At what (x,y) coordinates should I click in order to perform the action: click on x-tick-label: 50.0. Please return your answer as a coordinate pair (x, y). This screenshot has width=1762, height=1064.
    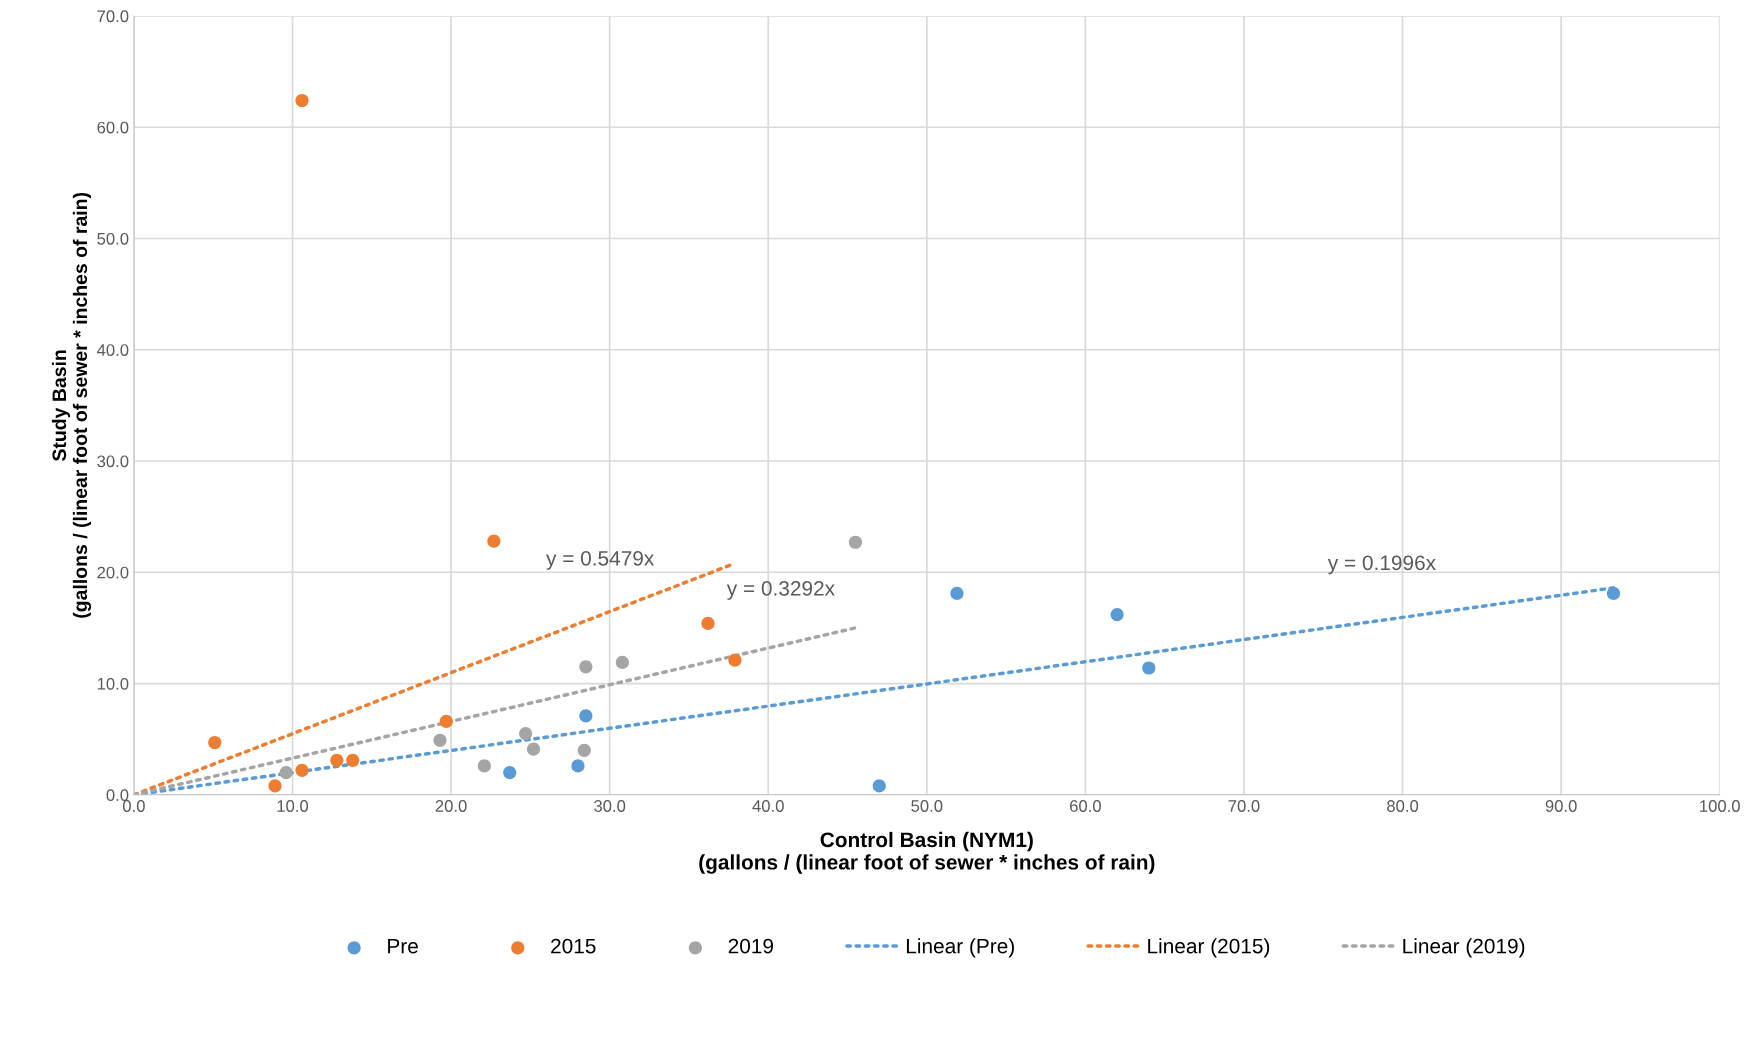
    Looking at the image, I should click on (927, 806).